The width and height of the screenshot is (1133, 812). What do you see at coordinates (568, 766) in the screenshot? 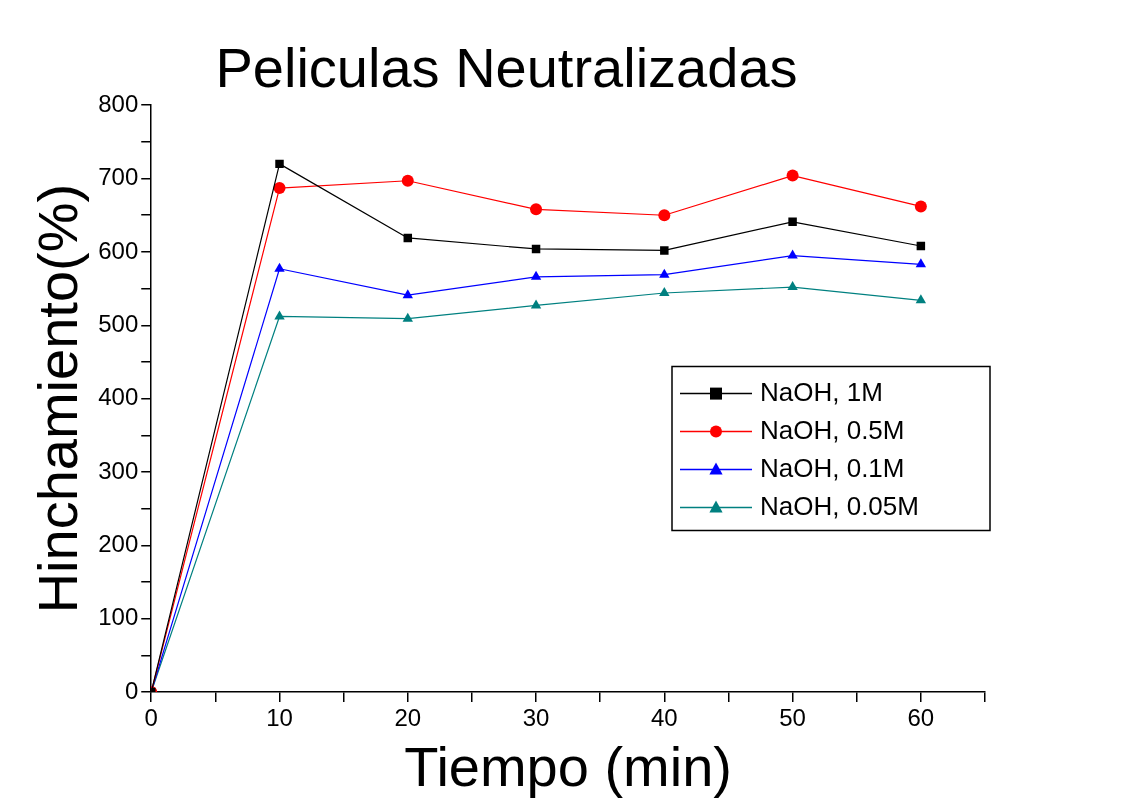
I see `x-axis-title: Tiempo (min)` at bounding box center [568, 766].